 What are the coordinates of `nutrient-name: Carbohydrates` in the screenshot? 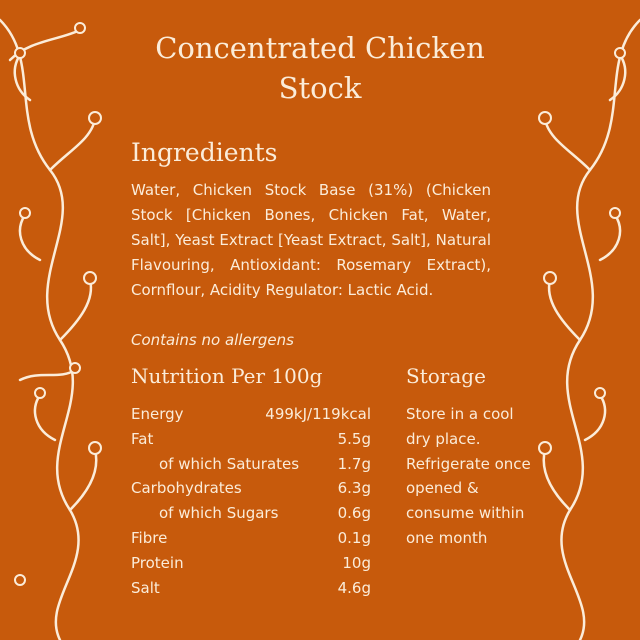 It's located at (186, 488).